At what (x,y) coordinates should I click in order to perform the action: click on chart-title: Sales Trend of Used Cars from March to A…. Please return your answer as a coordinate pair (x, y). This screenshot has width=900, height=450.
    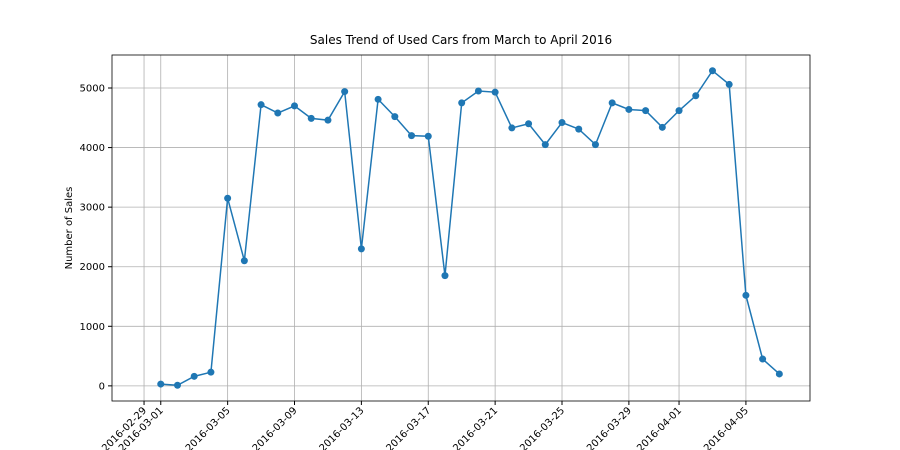
    Looking at the image, I should click on (461, 40).